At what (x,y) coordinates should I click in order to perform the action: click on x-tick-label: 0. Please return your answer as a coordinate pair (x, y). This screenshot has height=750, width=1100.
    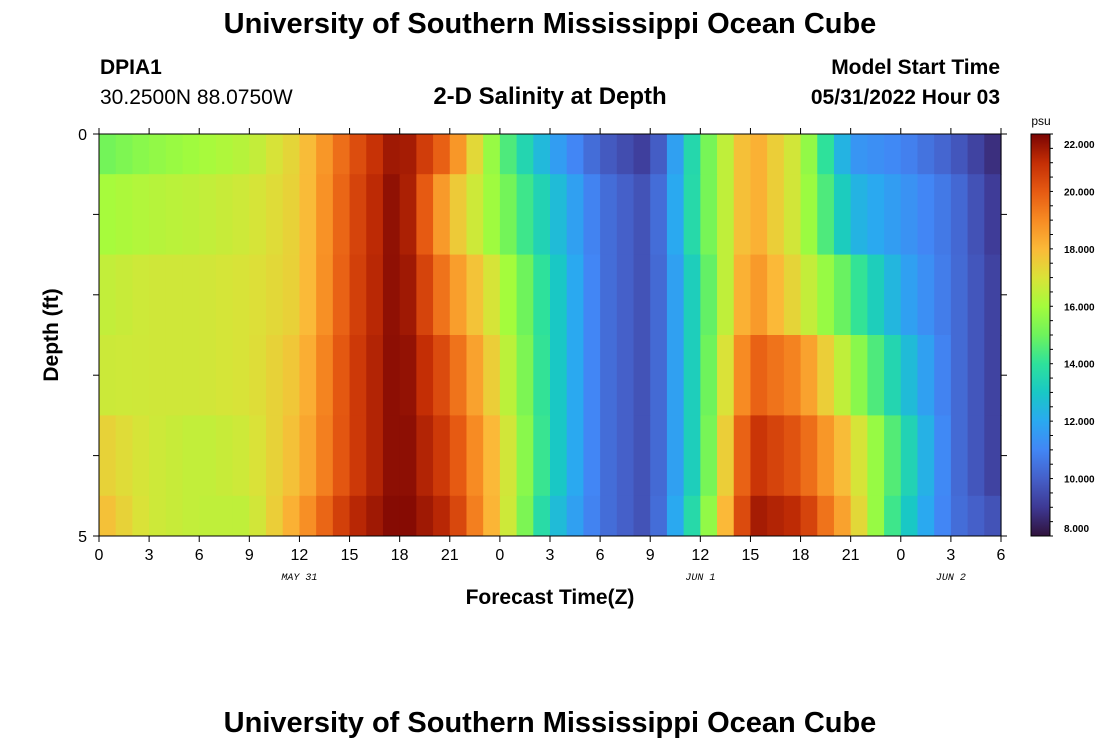
    Looking at the image, I should click on (499, 555).